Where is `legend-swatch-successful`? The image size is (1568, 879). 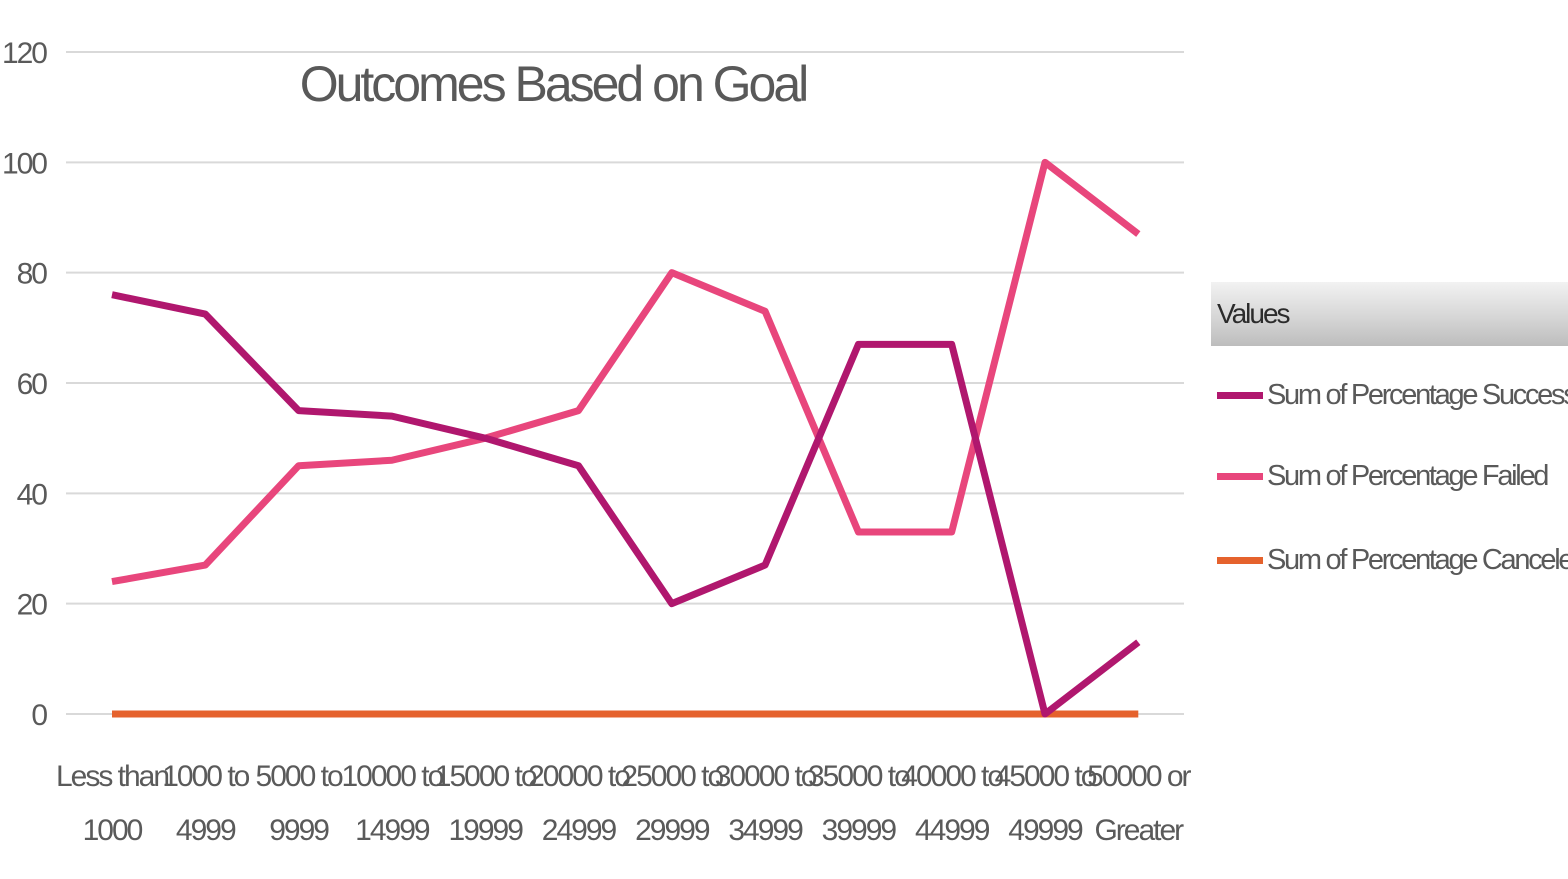
legend-swatch-successful is located at coordinates (1240, 395).